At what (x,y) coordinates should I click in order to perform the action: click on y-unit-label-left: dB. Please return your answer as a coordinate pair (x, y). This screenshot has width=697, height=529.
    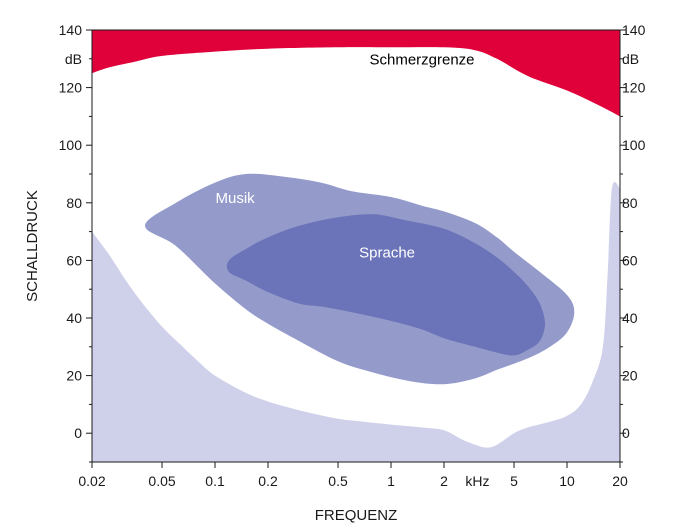
    Looking at the image, I should click on (73, 59).